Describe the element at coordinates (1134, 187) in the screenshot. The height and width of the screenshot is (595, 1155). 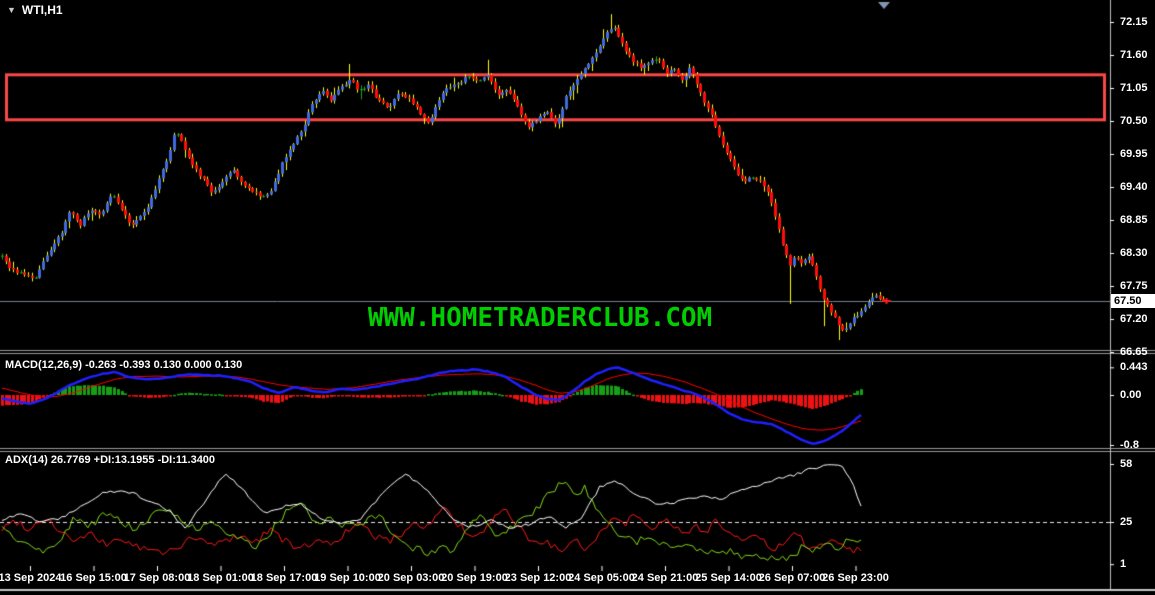
I see `price-axis-label: 69.40` at that location.